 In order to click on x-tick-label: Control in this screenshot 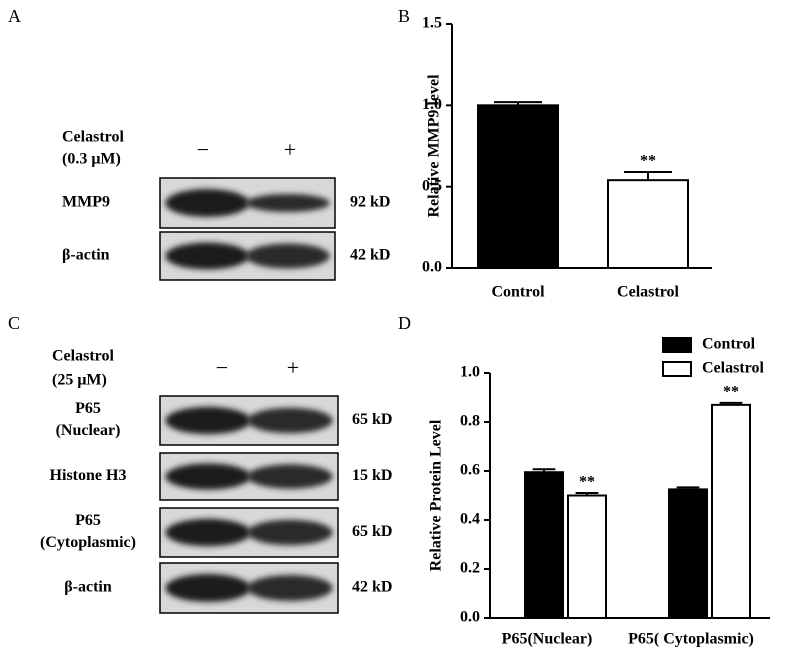, I will do `click(518, 292)`.